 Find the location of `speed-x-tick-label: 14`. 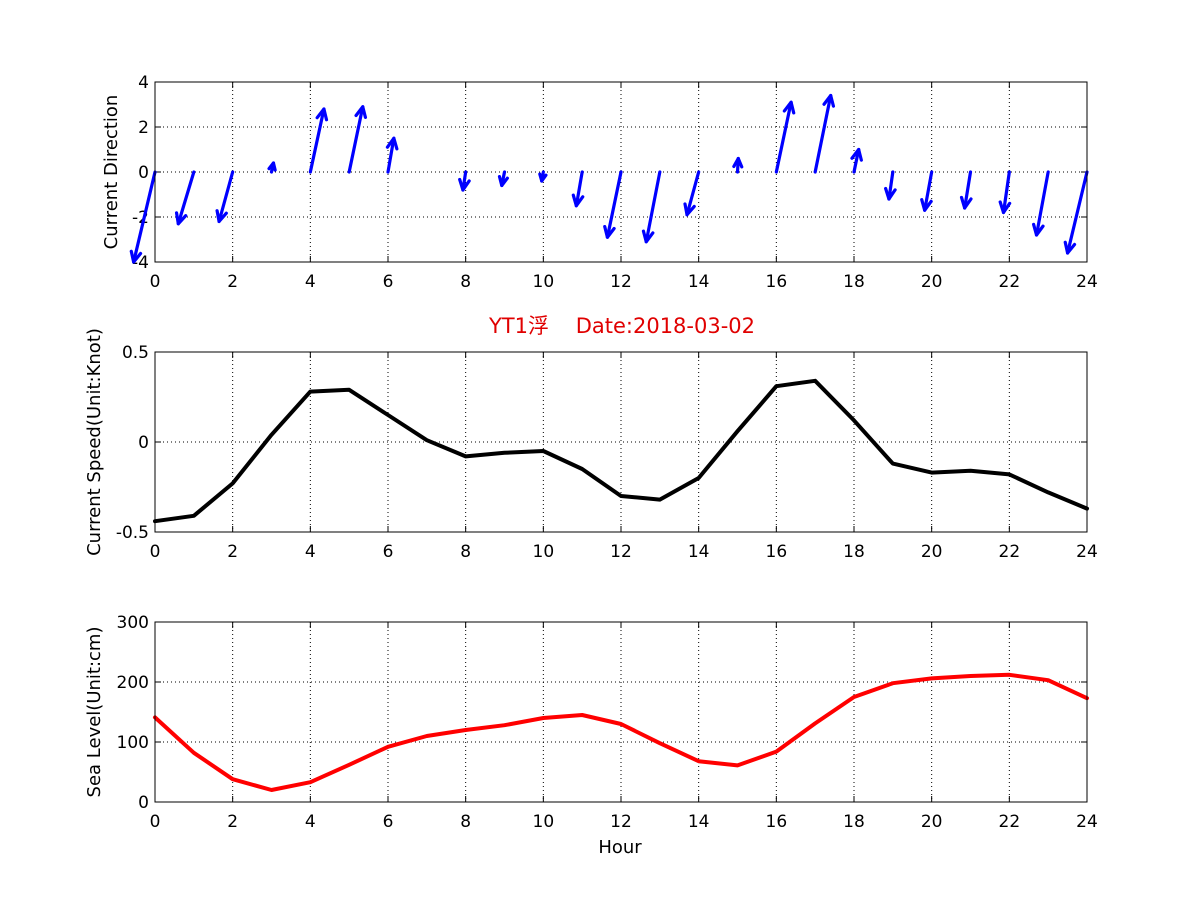

speed-x-tick-label: 14 is located at coordinates (699, 552).